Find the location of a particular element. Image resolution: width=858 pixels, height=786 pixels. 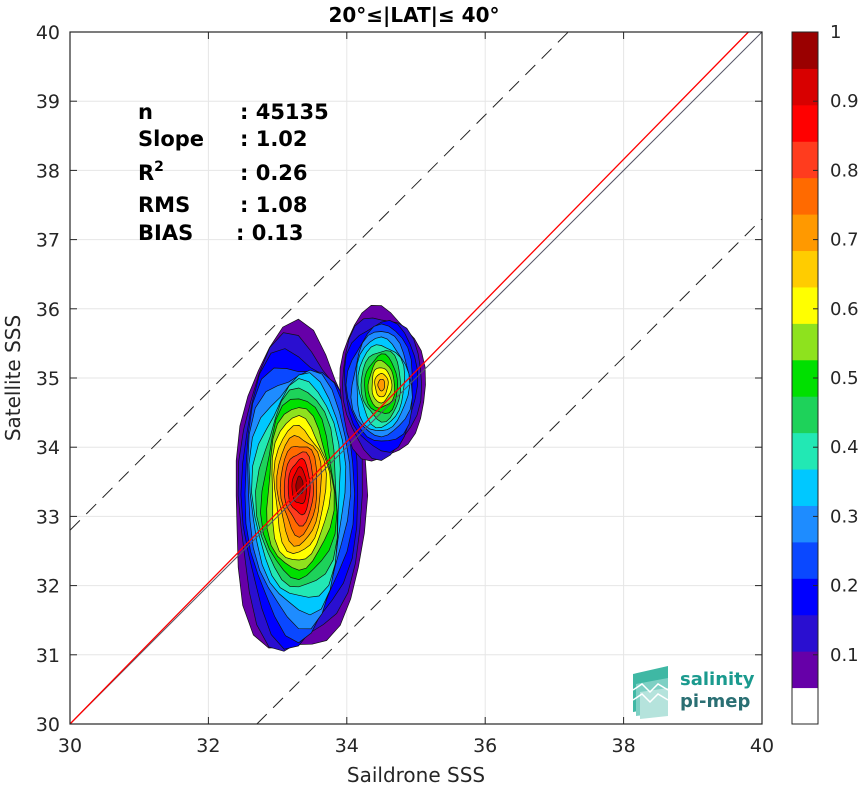

colorbar-tick-label: 0.1 is located at coordinates (844, 655).